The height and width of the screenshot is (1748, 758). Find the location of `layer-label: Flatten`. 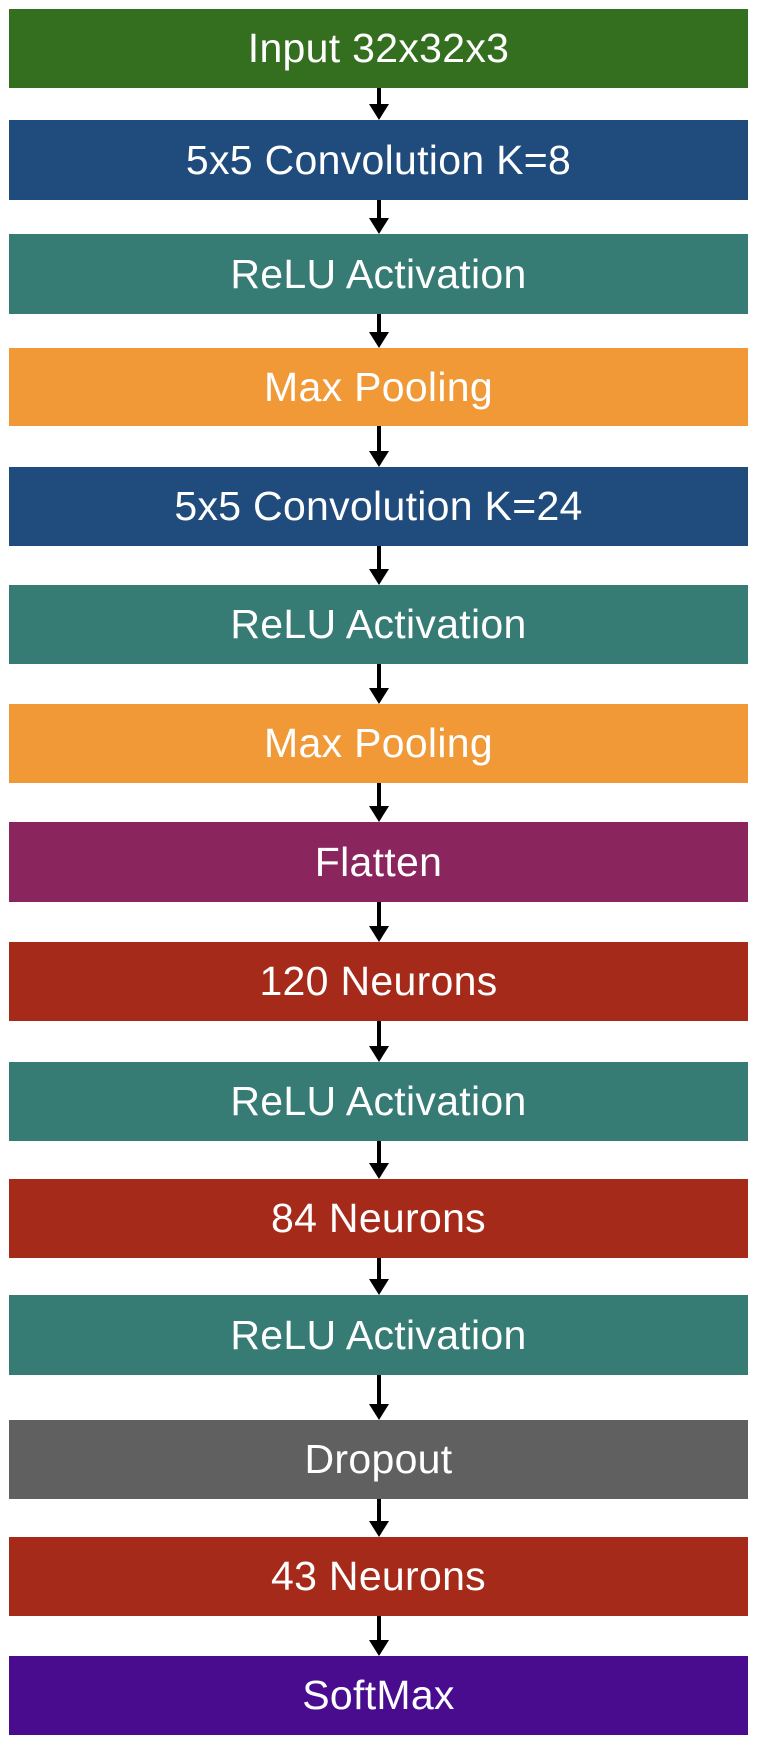

layer-label: Flatten is located at coordinates (378, 861).